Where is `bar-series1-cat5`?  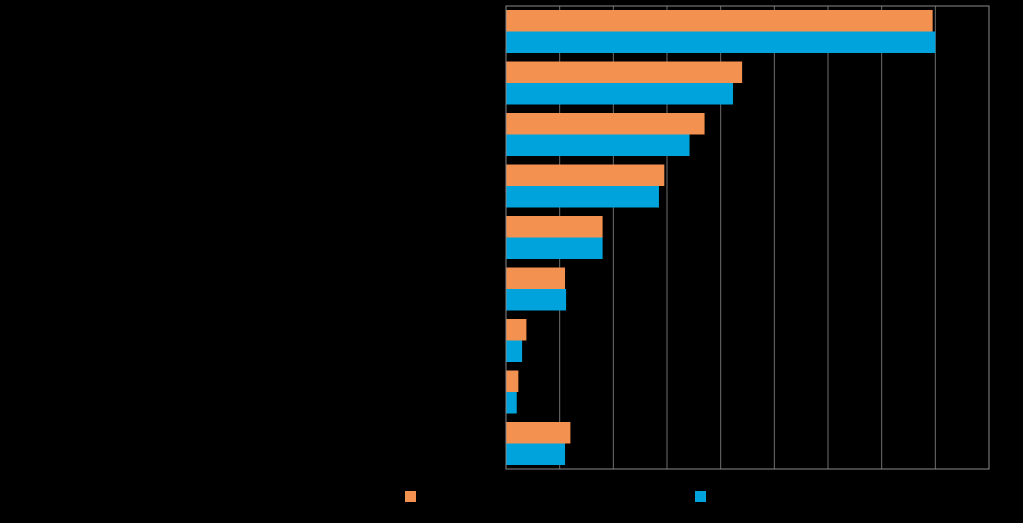
bar-series1-cat5 is located at coordinates (554, 227).